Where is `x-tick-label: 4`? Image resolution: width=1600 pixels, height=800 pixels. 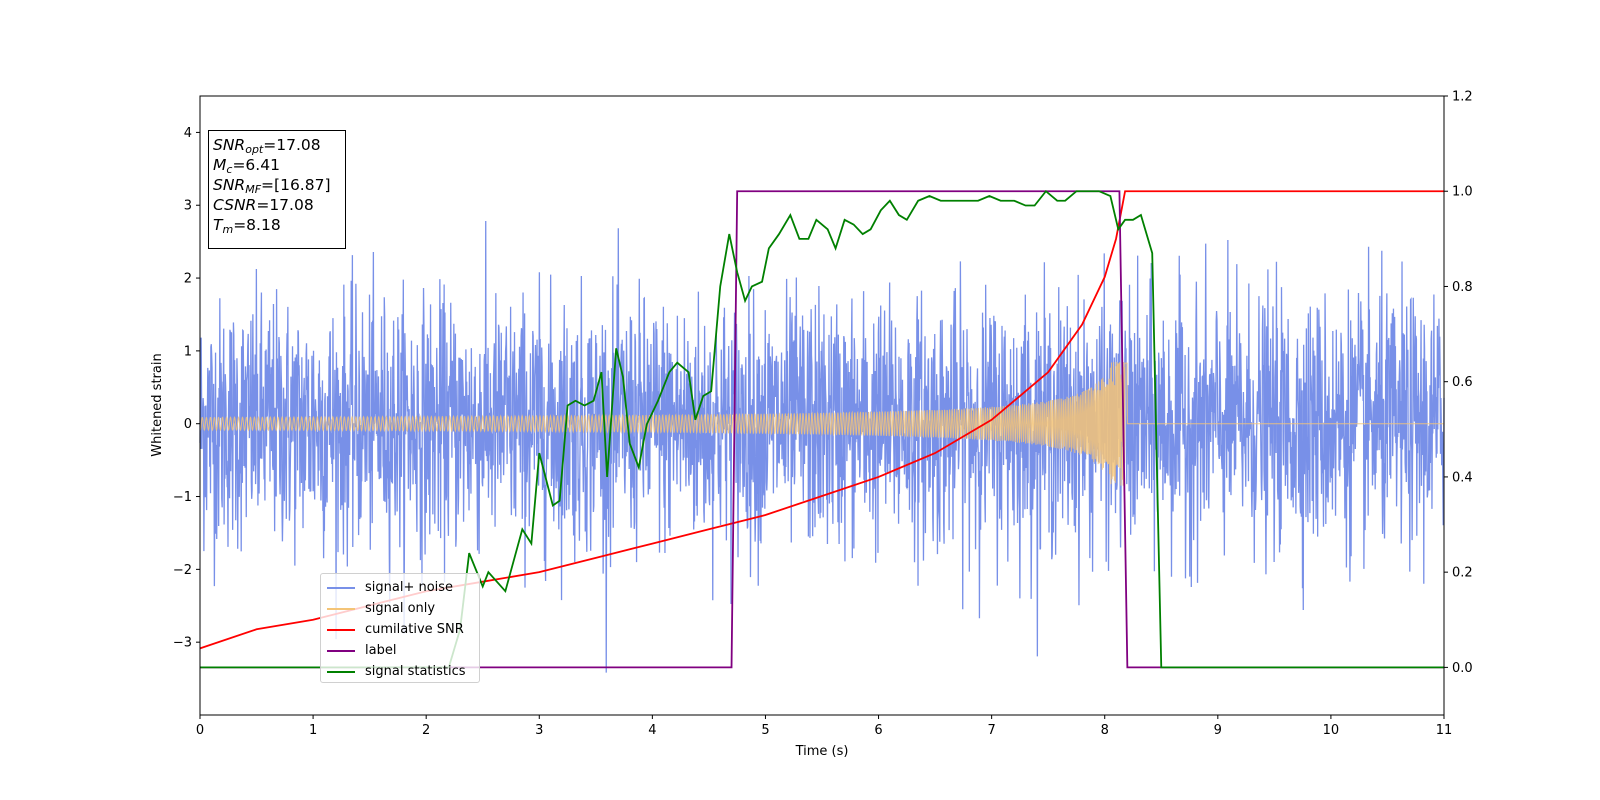 x-tick-label: 4 is located at coordinates (652, 730).